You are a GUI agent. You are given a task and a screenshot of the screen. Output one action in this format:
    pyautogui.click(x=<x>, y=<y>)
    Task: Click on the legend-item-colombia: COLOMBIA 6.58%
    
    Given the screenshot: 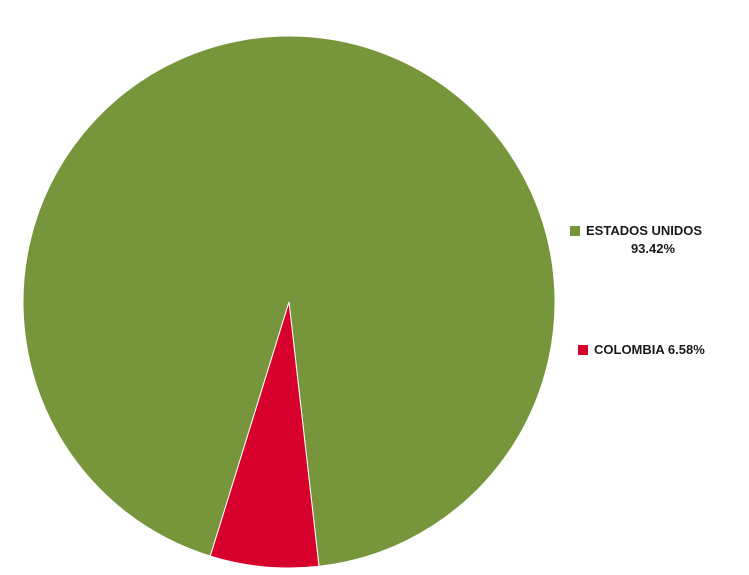 What is the action you would take?
    pyautogui.click(x=641, y=350)
    